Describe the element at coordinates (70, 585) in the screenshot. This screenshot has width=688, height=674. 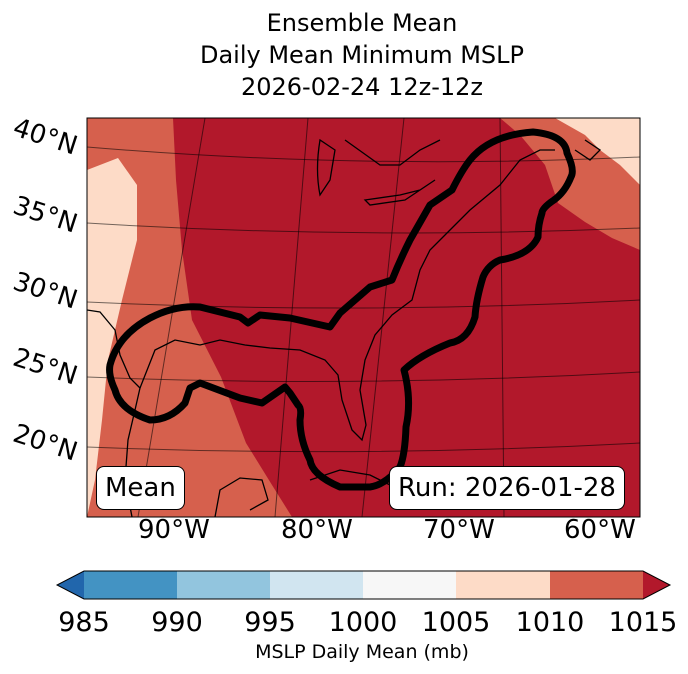
I see `colorbar-extend-low` at that location.